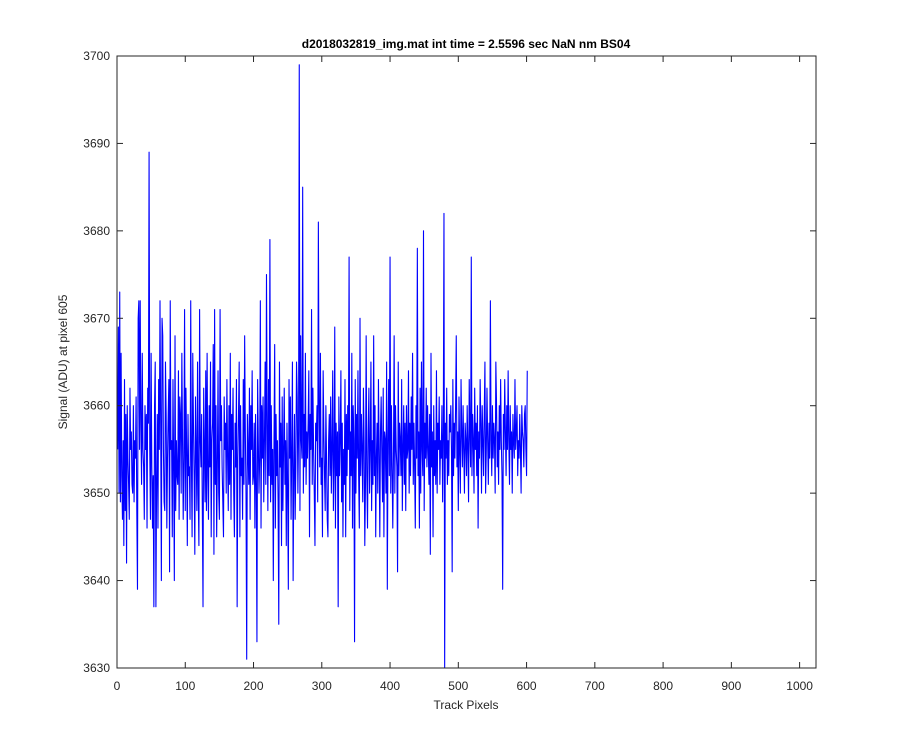  I want to click on x-tick-label: 900, so click(731, 686).